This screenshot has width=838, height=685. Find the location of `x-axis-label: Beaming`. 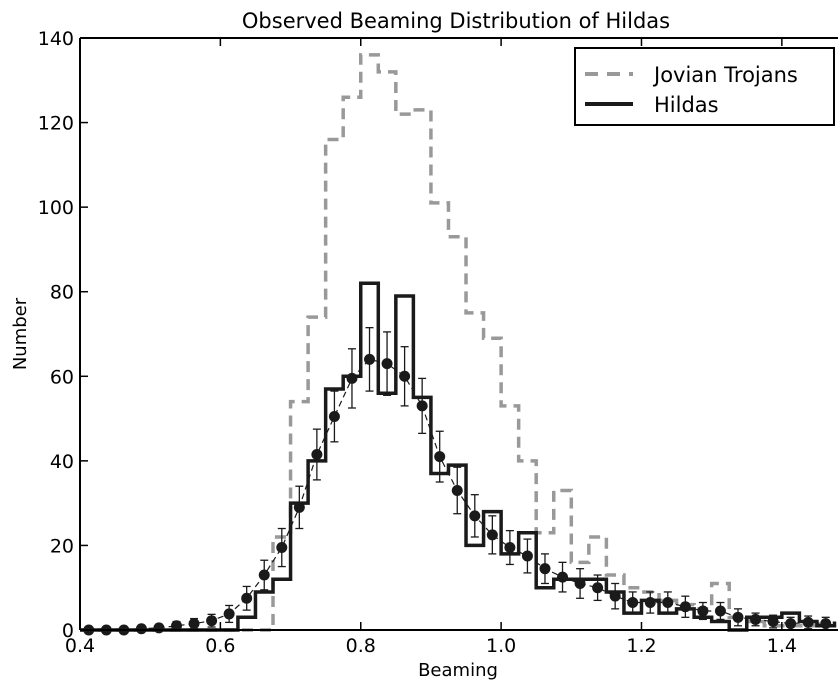

x-axis-label: Beaming is located at coordinates (458, 670).